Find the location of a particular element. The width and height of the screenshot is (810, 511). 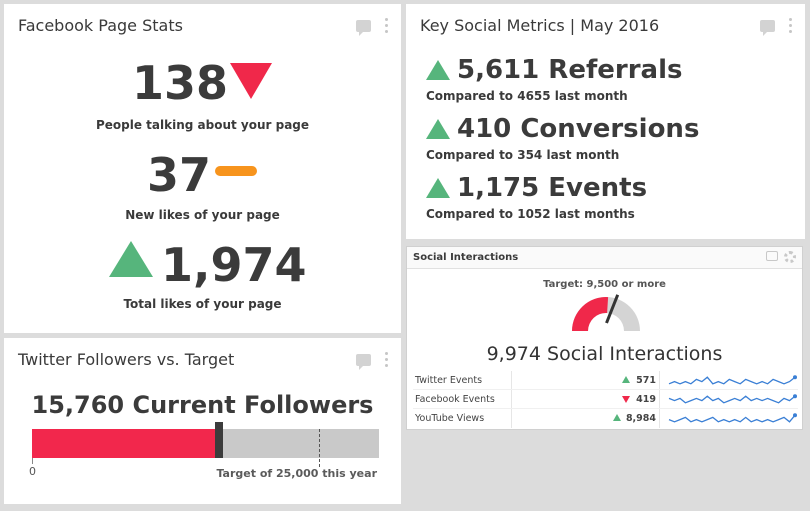

row-value: 419 is located at coordinates (646, 399).